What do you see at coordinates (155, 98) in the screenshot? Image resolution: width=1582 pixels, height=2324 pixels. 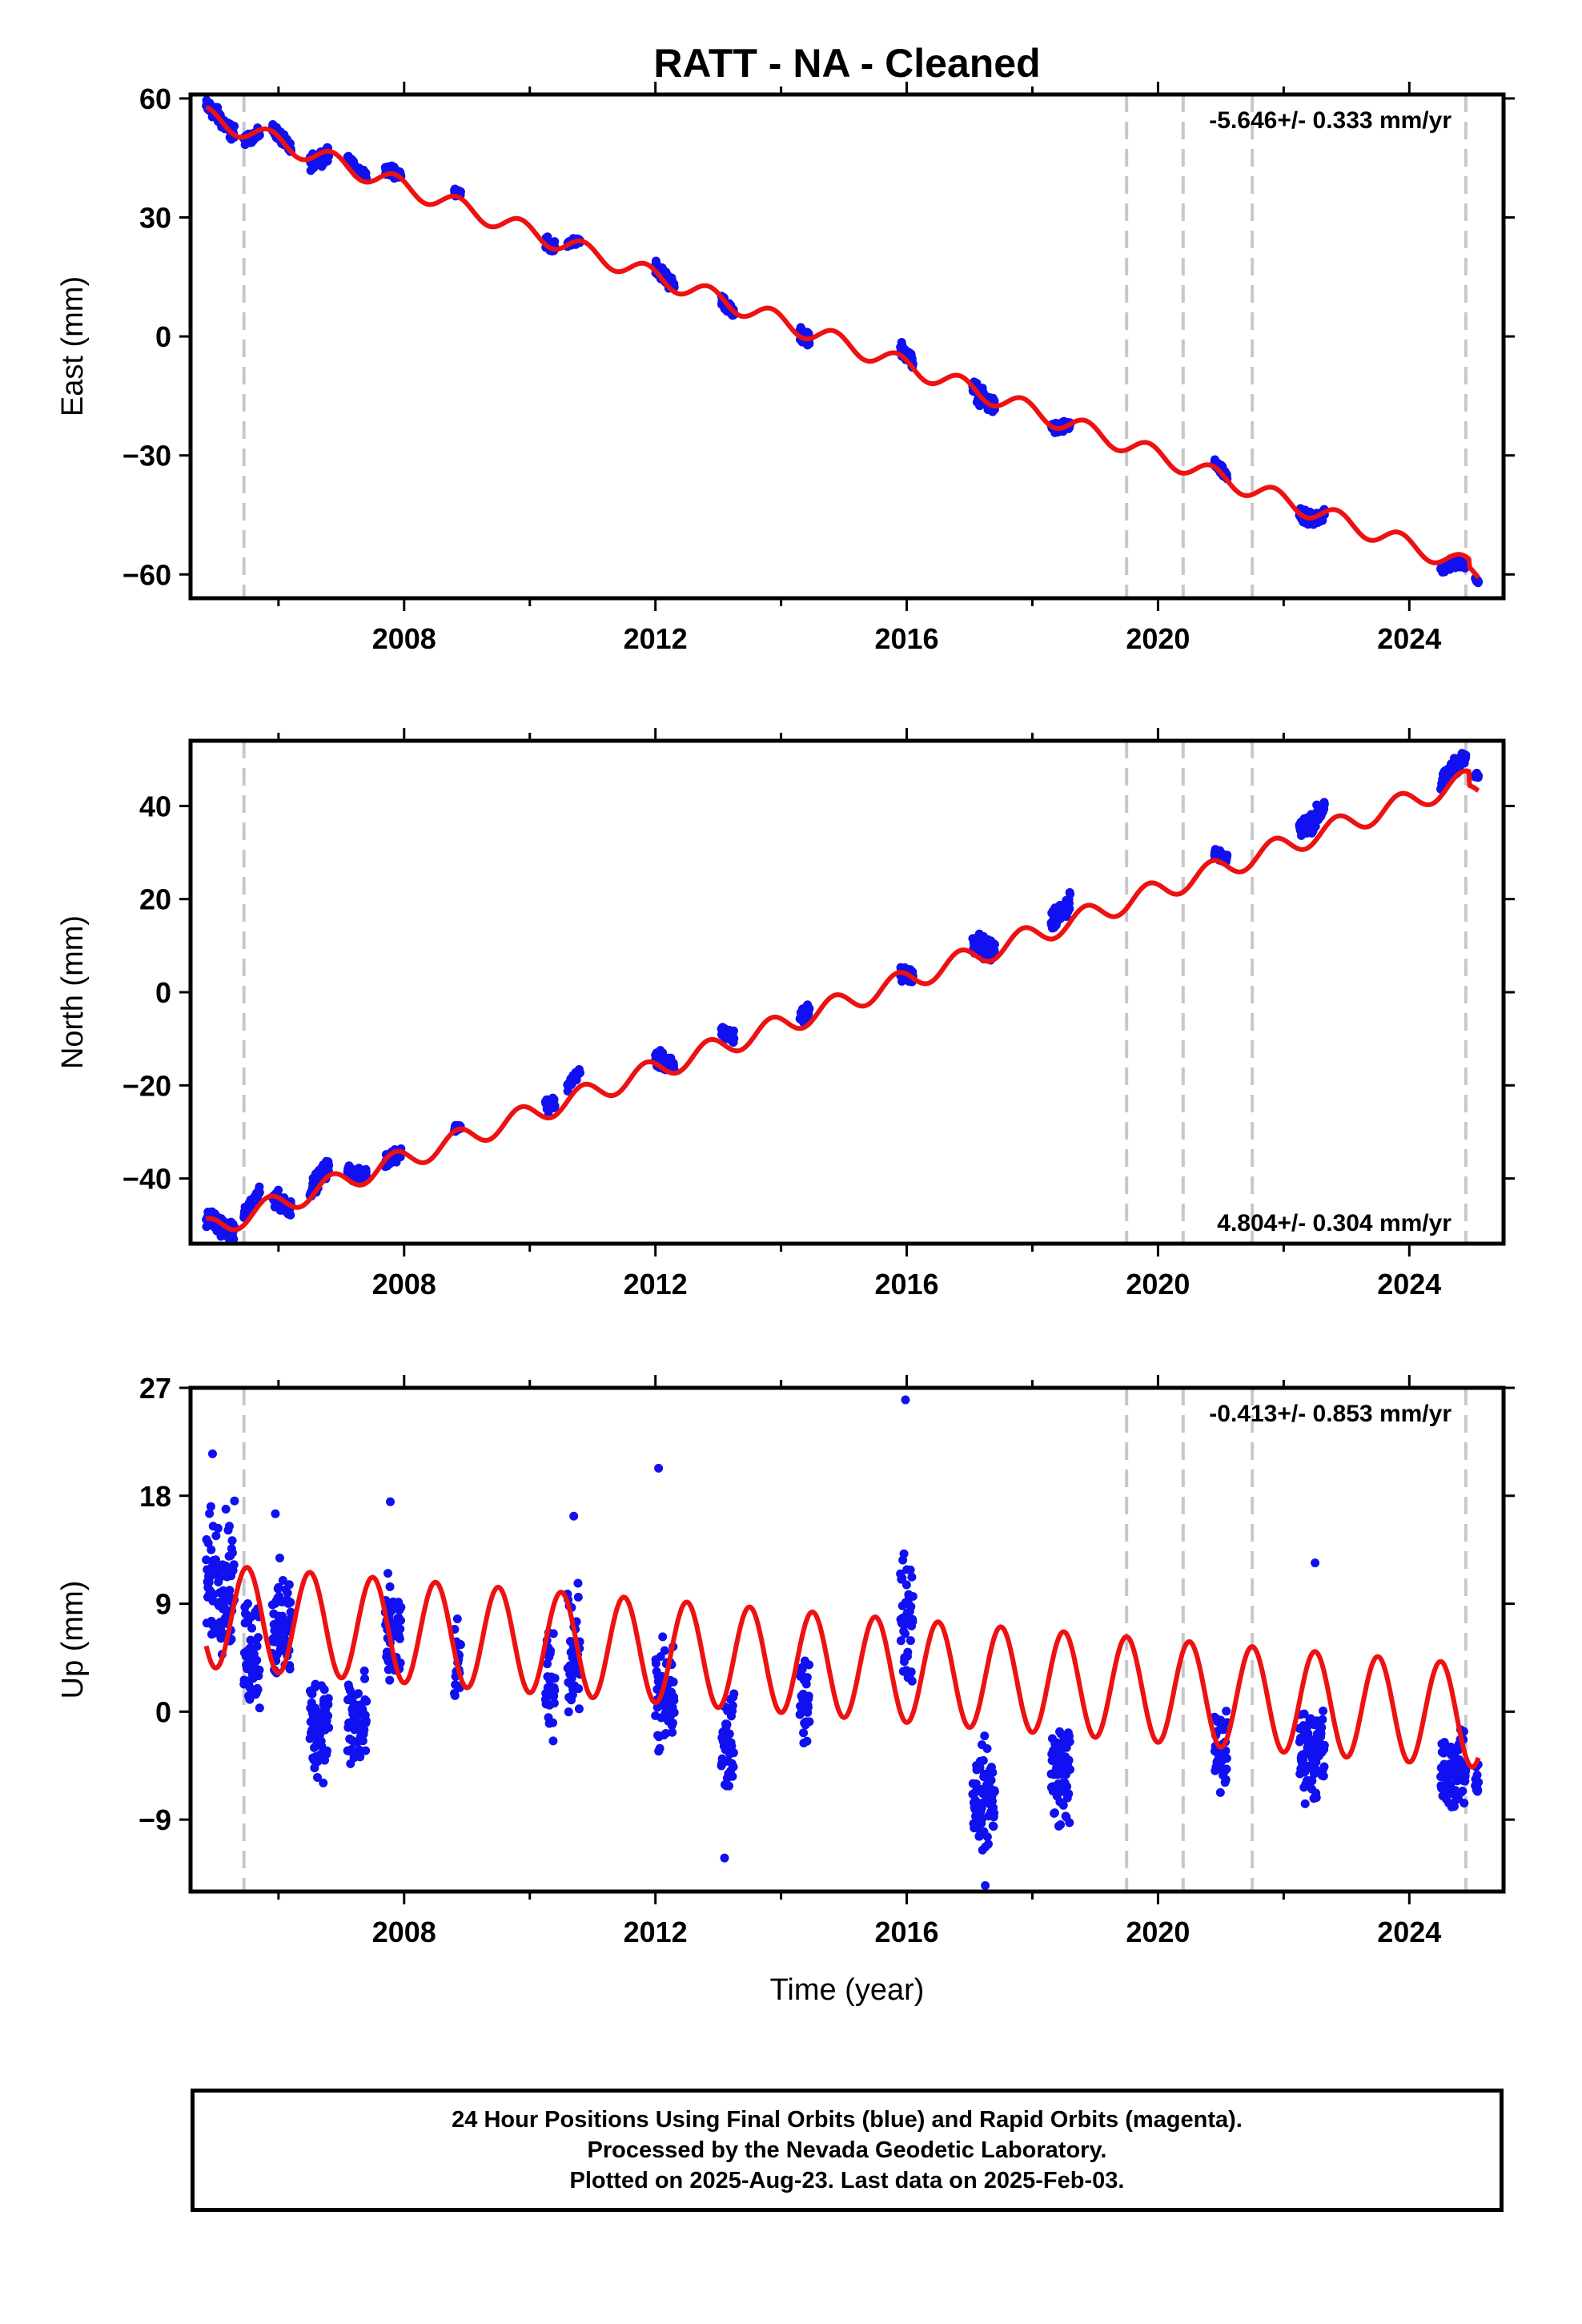 I see `y-tick-label: 60` at bounding box center [155, 98].